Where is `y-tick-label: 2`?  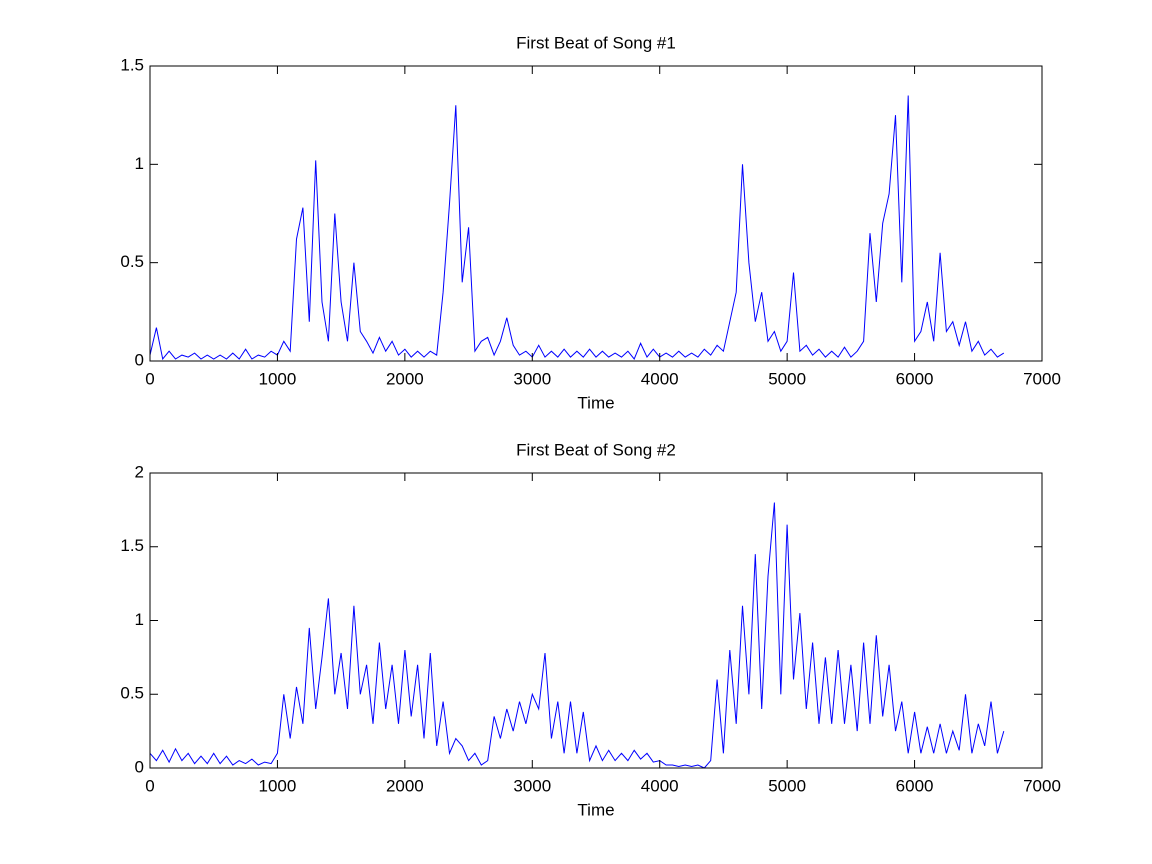 y-tick-label: 2 is located at coordinates (139, 471).